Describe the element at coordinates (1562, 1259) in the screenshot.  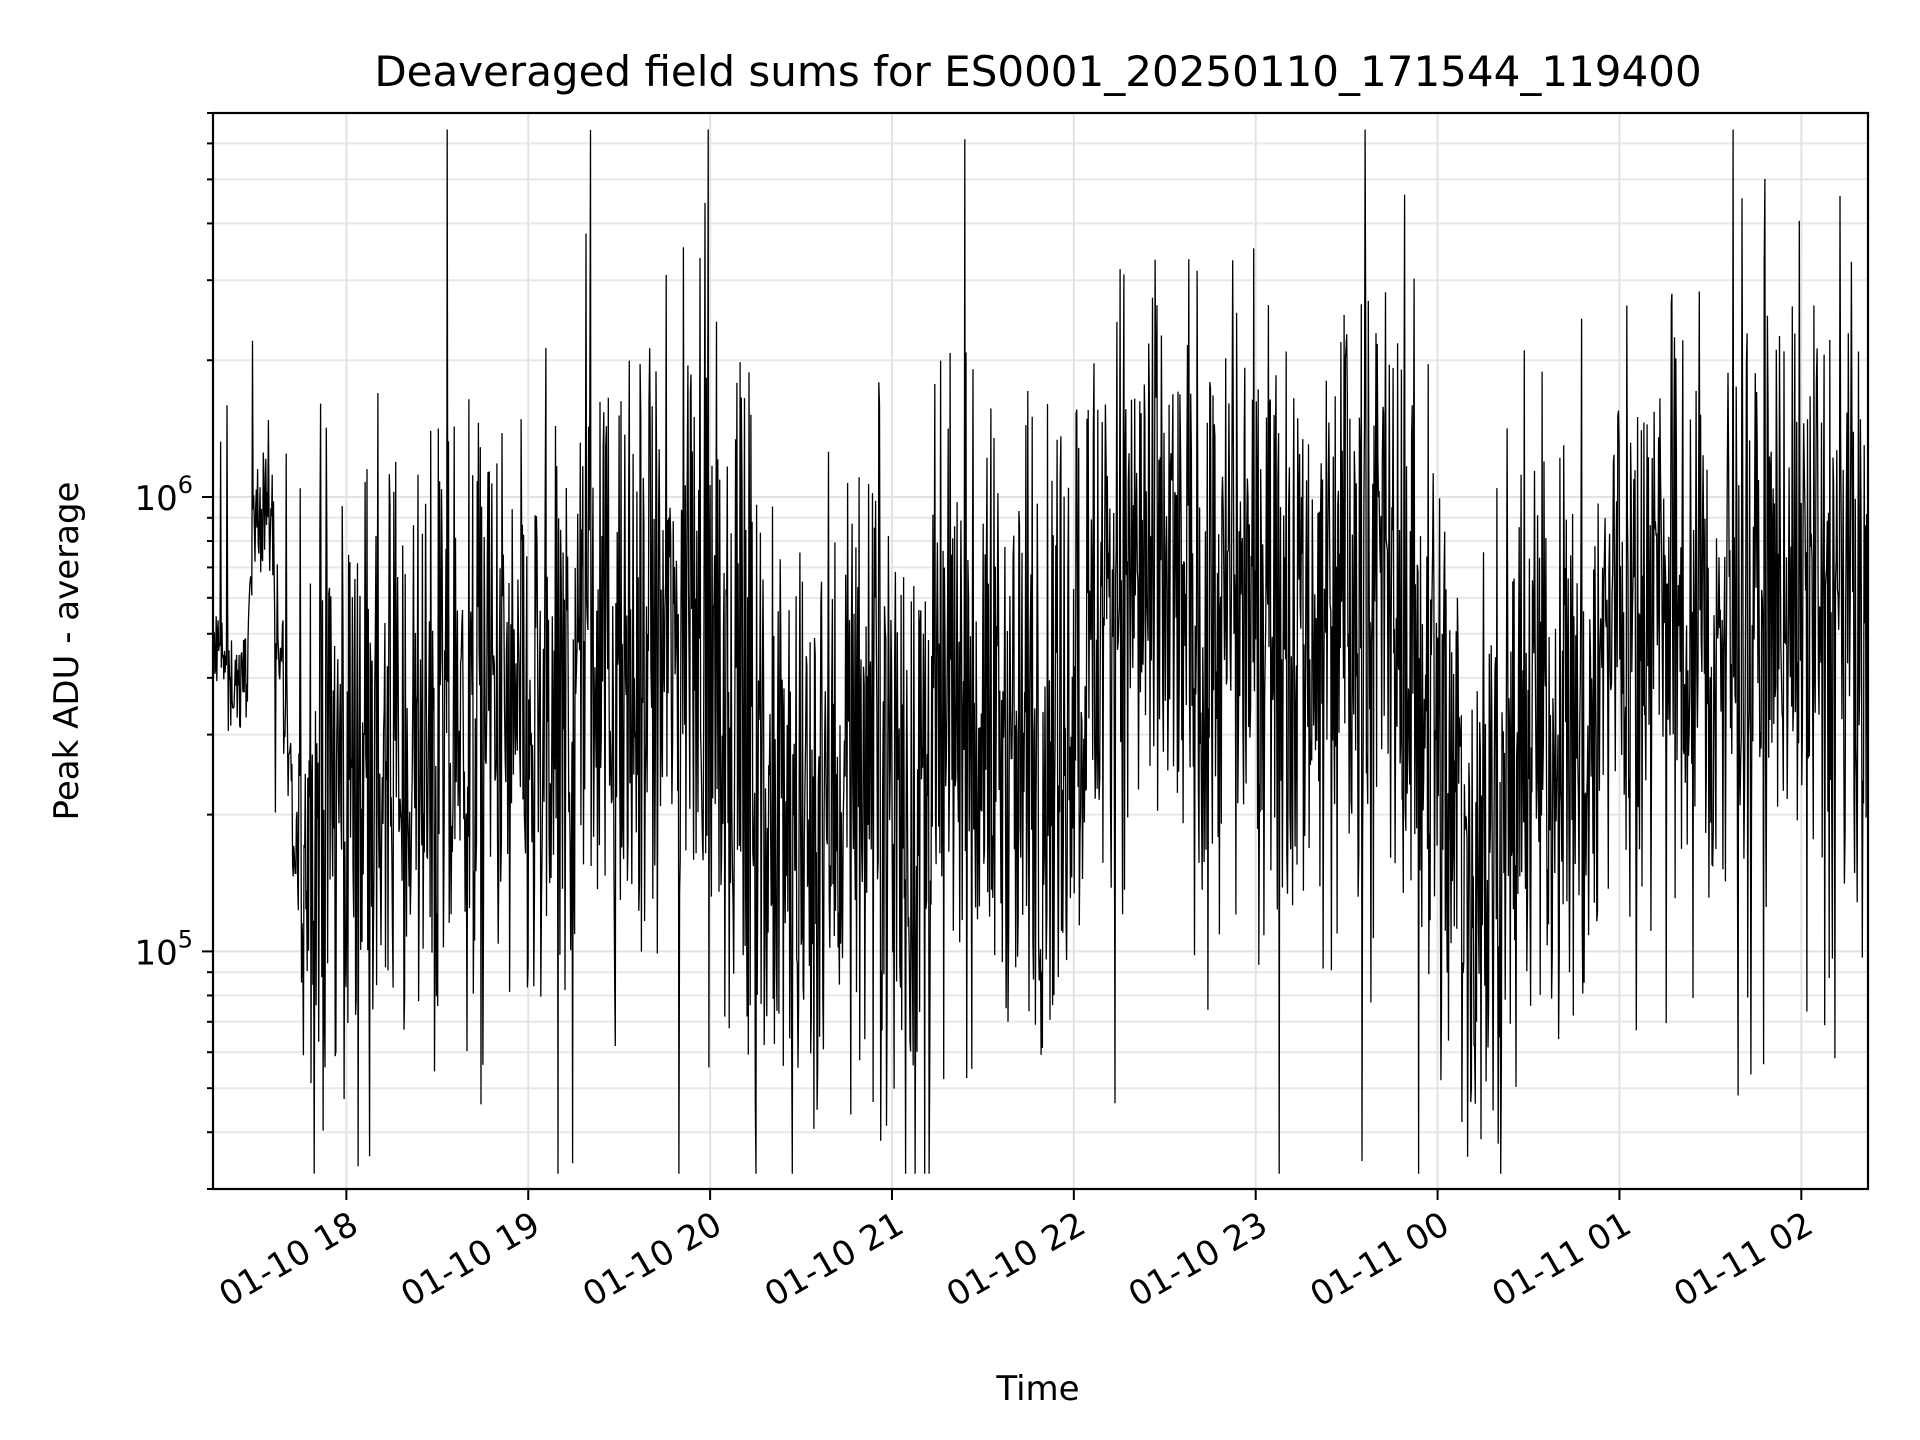
I see `x-tick-label: 01-11 01` at that location.